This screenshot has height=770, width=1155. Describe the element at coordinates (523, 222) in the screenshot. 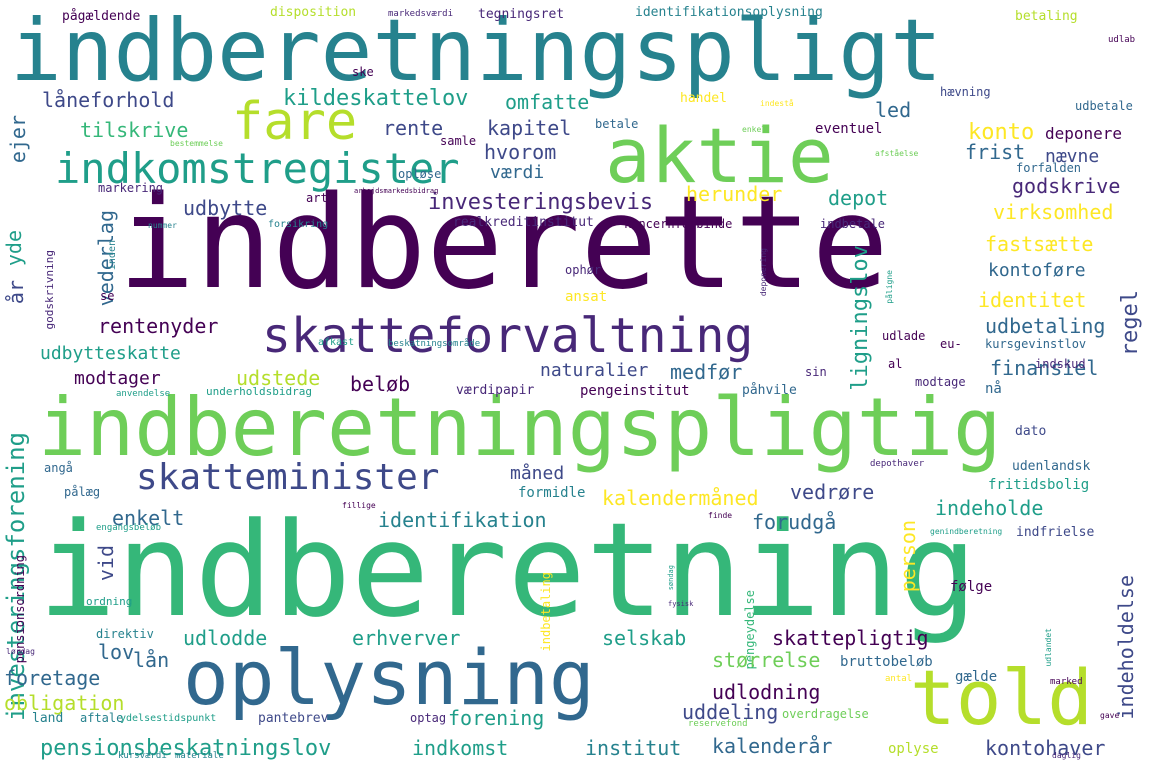

I see `word: realkreditinstitut` at that location.